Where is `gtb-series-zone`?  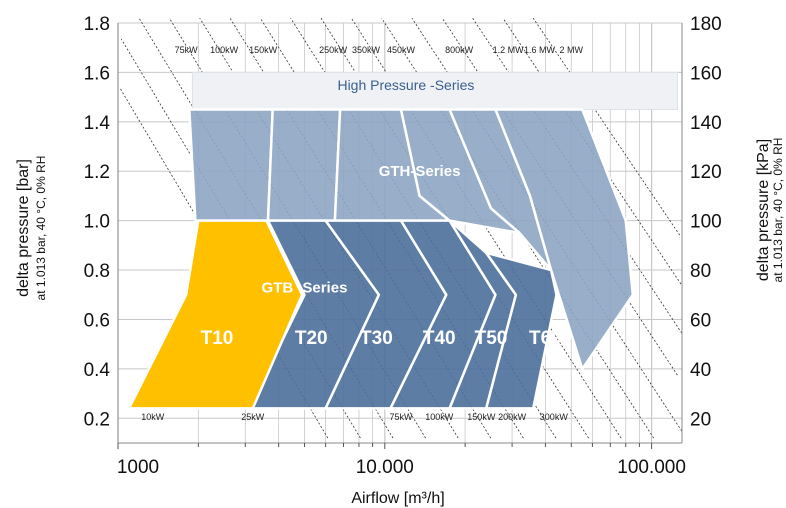
gtb-series-zone is located at coordinates (521, 330).